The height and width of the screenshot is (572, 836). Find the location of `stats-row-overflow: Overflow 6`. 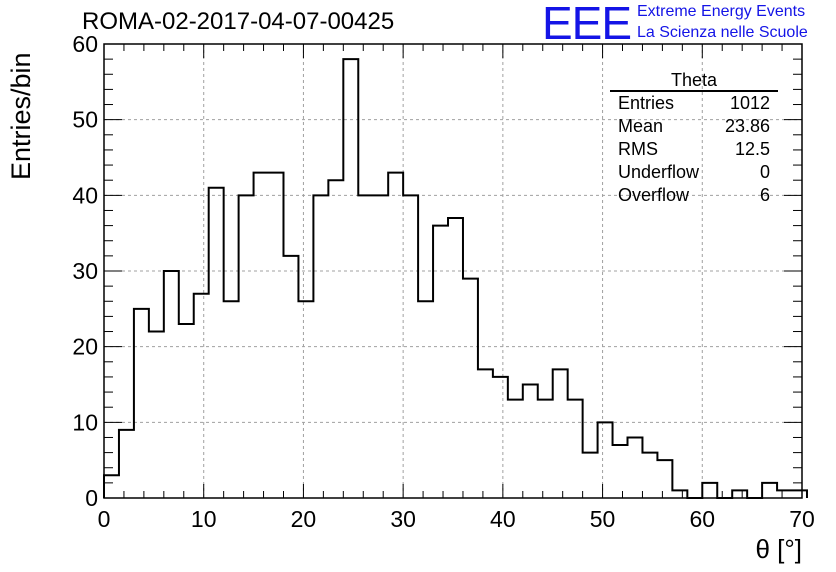

stats-row-overflow: Overflow 6 is located at coordinates (694, 195).